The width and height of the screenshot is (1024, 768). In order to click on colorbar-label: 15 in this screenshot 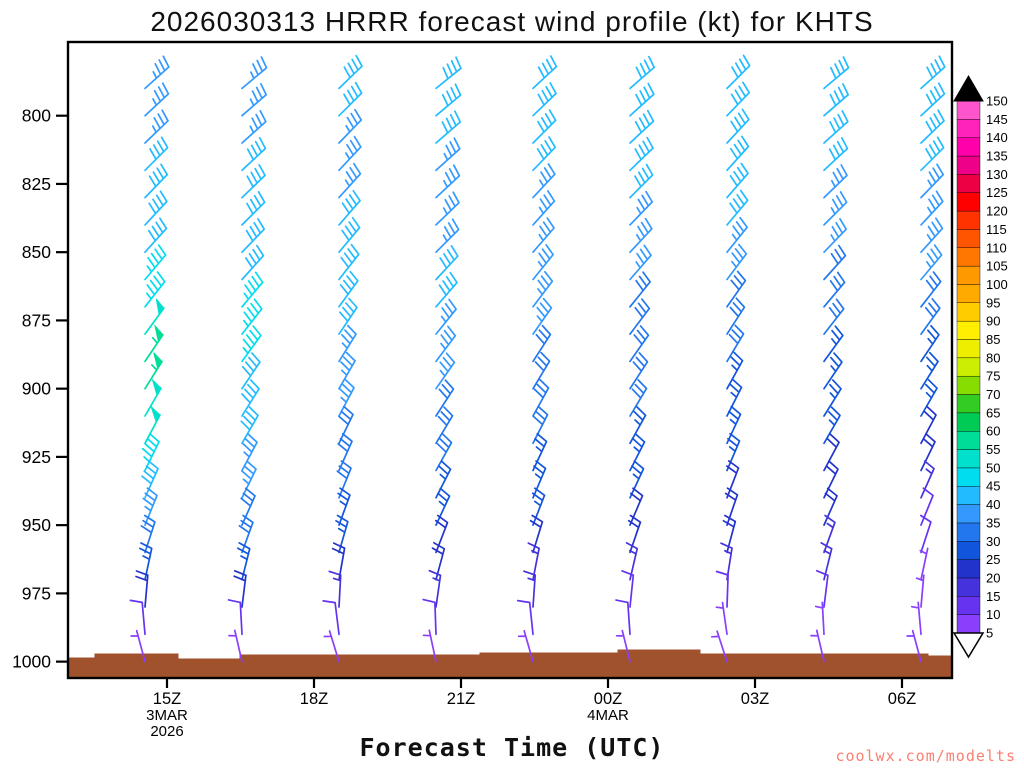, I will do `click(993, 596)`.